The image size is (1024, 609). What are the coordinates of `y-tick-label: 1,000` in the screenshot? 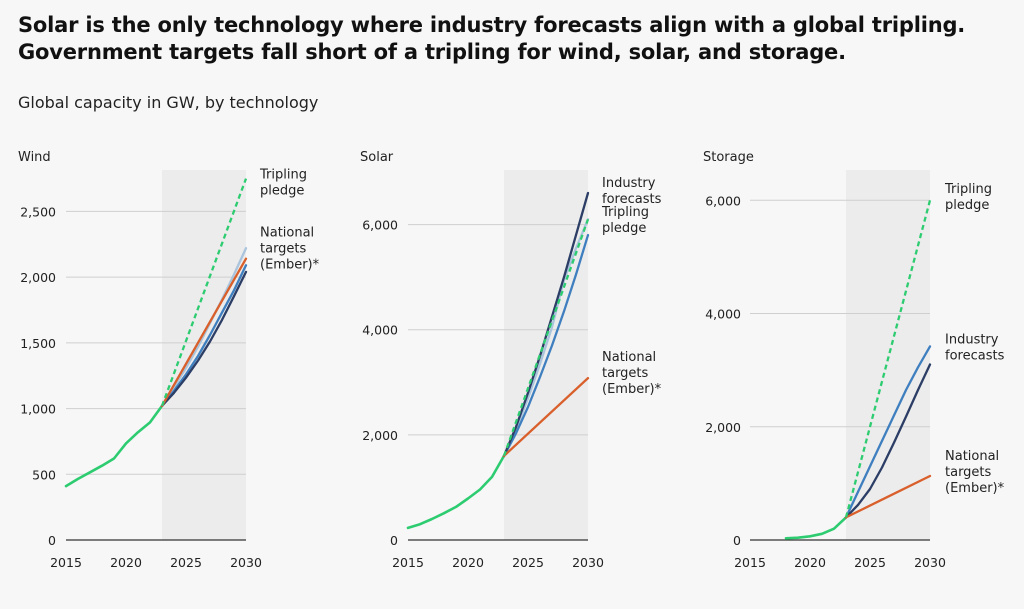 It's located at (38, 409).